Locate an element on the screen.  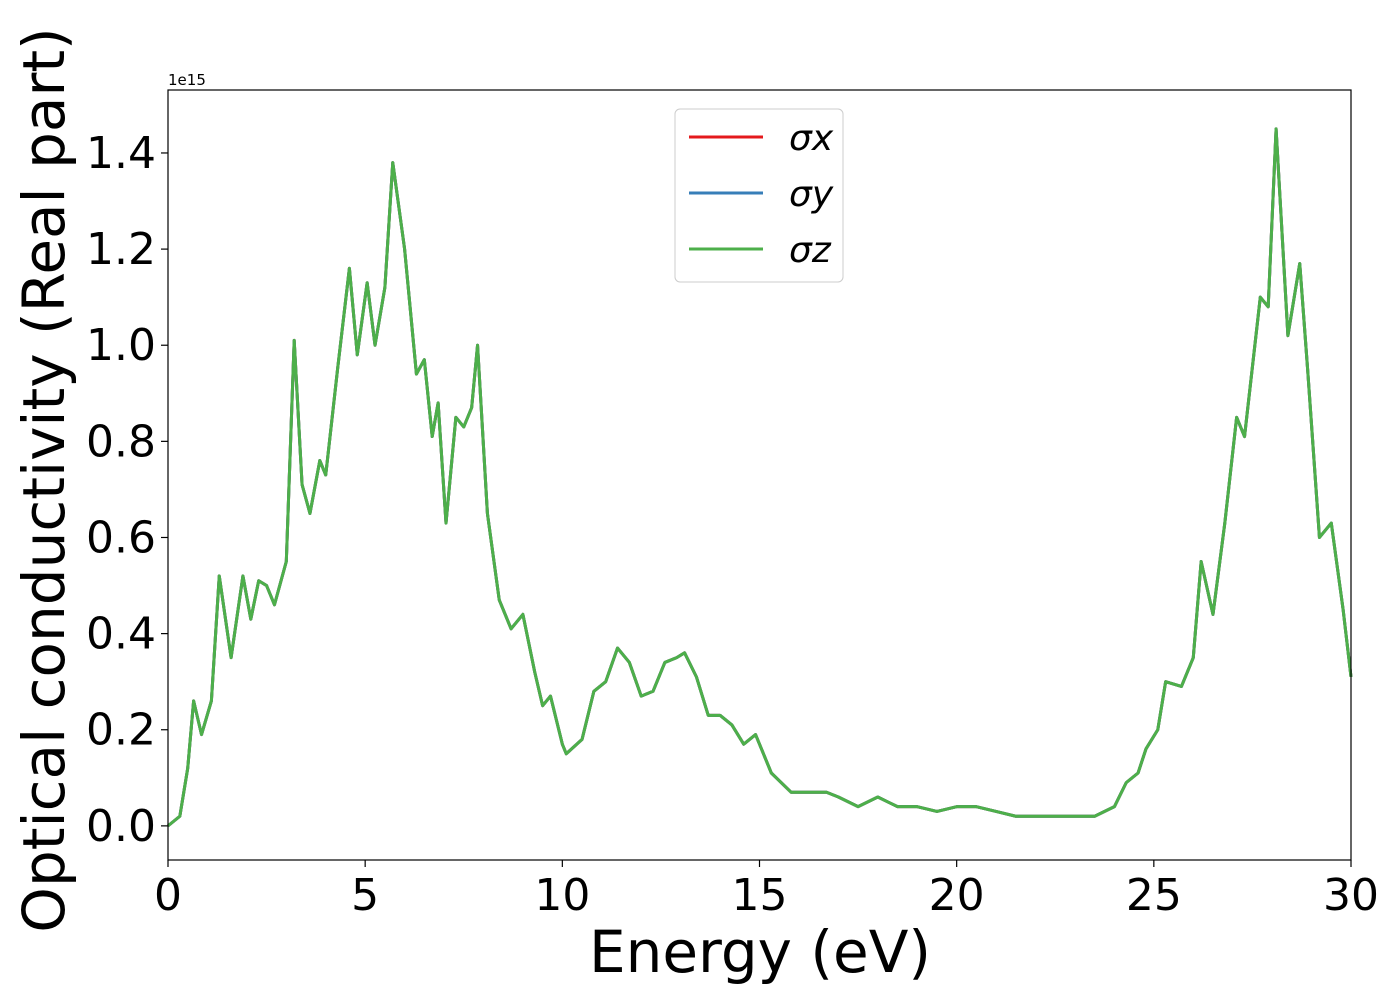
x-tick-label: 5 is located at coordinates (365, 895).